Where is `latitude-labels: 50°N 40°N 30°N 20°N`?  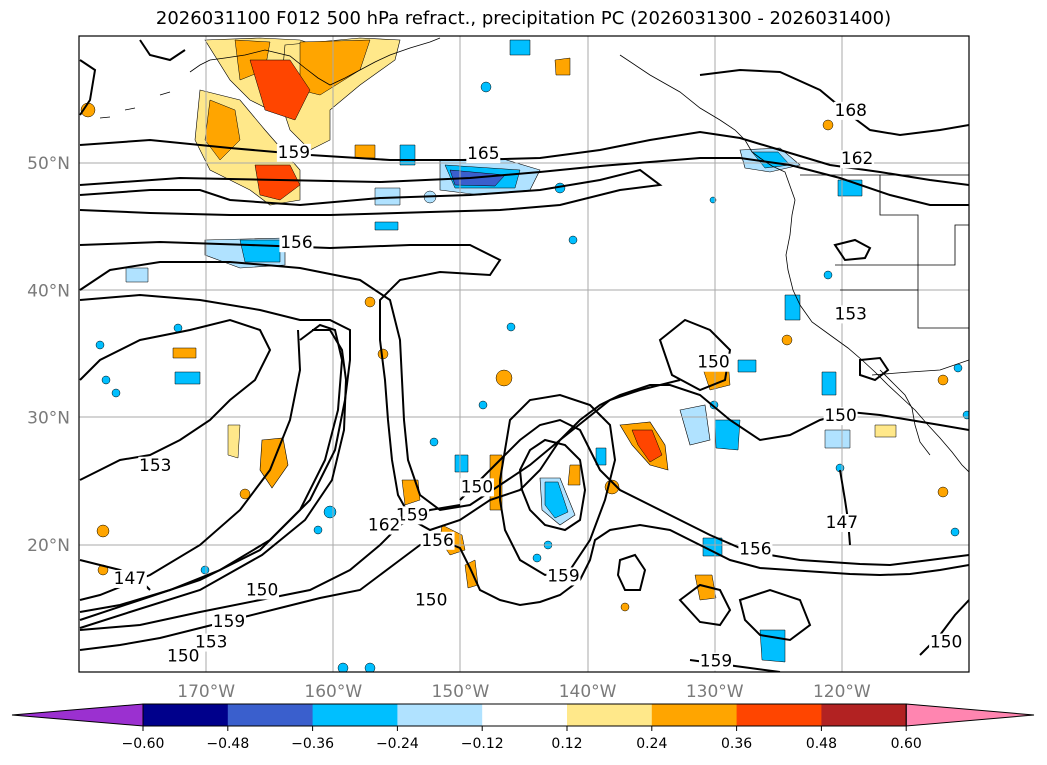
latitude-labels: 50°N 40°N 30°N 20°N is located at coordinates (48, 355).